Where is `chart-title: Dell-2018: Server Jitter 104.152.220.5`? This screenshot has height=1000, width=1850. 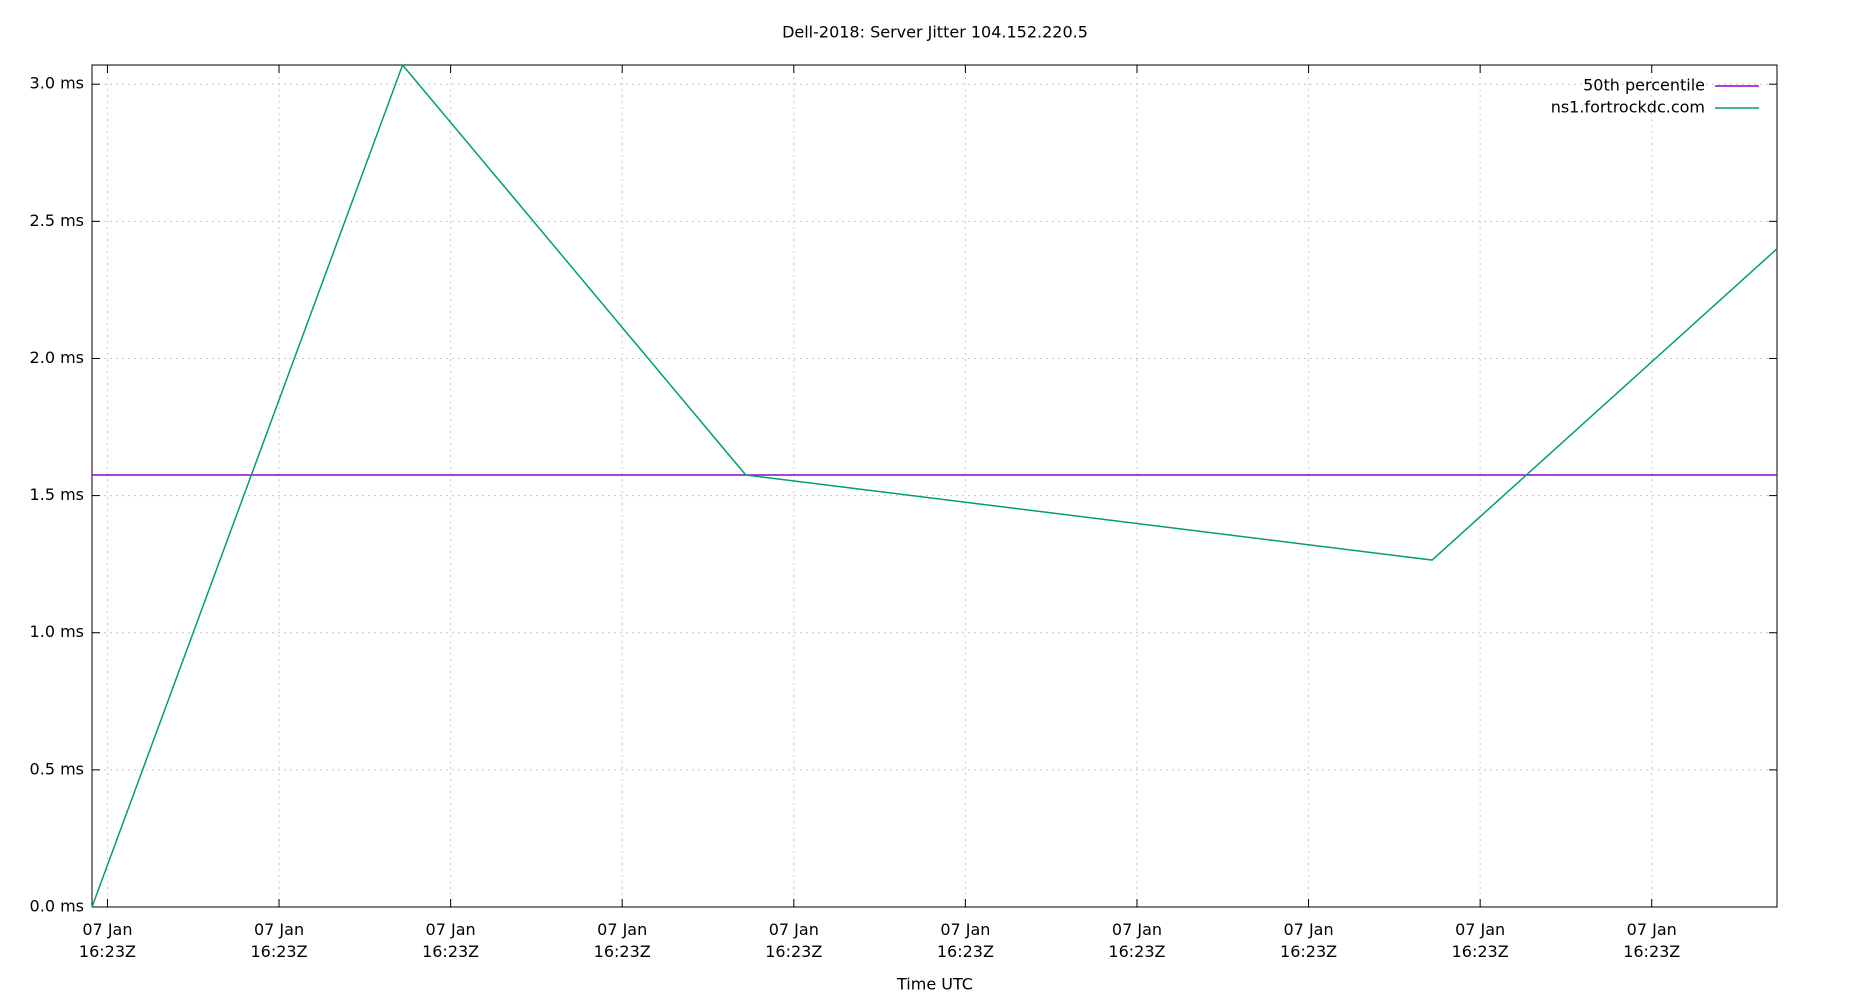 chart-title: Dell-2018: Server Jitter 104.152.220.5 is located at coordinates (935, 32).